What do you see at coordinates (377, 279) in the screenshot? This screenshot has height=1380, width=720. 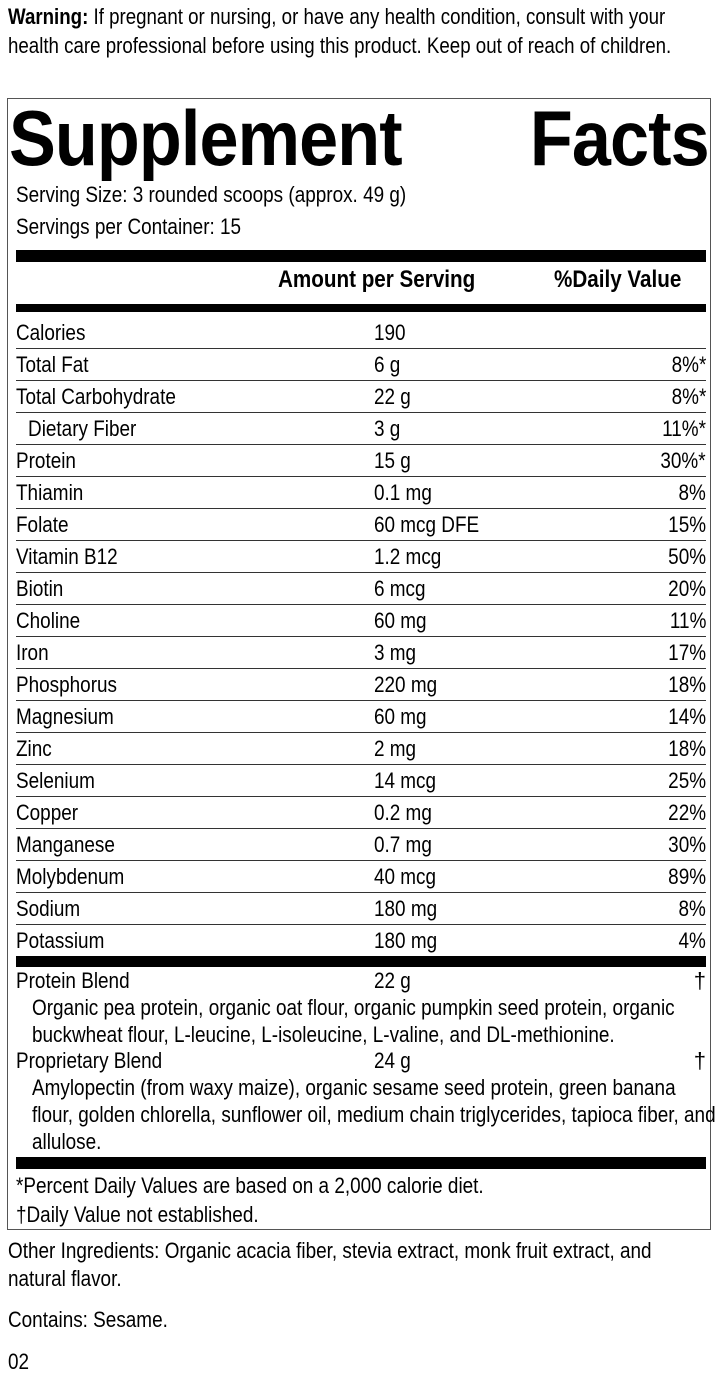 I see `header-amount: Amount per Serving` at bounding box center [377, 279].